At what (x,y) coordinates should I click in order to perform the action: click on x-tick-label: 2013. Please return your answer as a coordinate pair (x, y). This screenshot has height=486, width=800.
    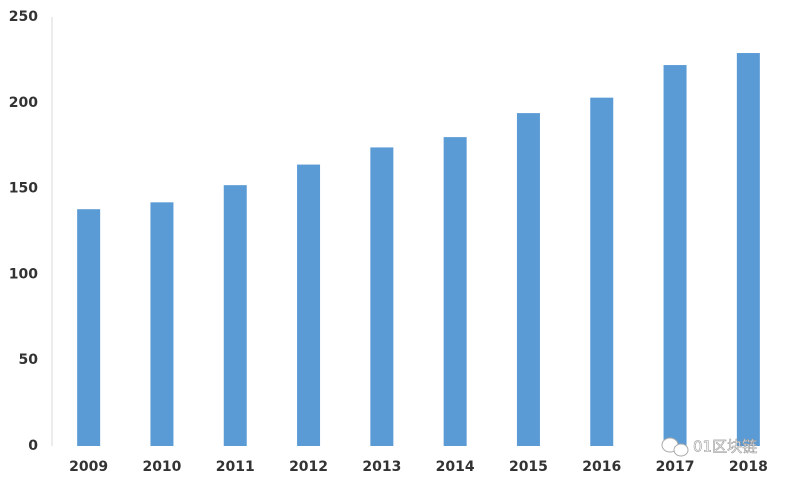
    Looking at the image, I should click on (381, 467).